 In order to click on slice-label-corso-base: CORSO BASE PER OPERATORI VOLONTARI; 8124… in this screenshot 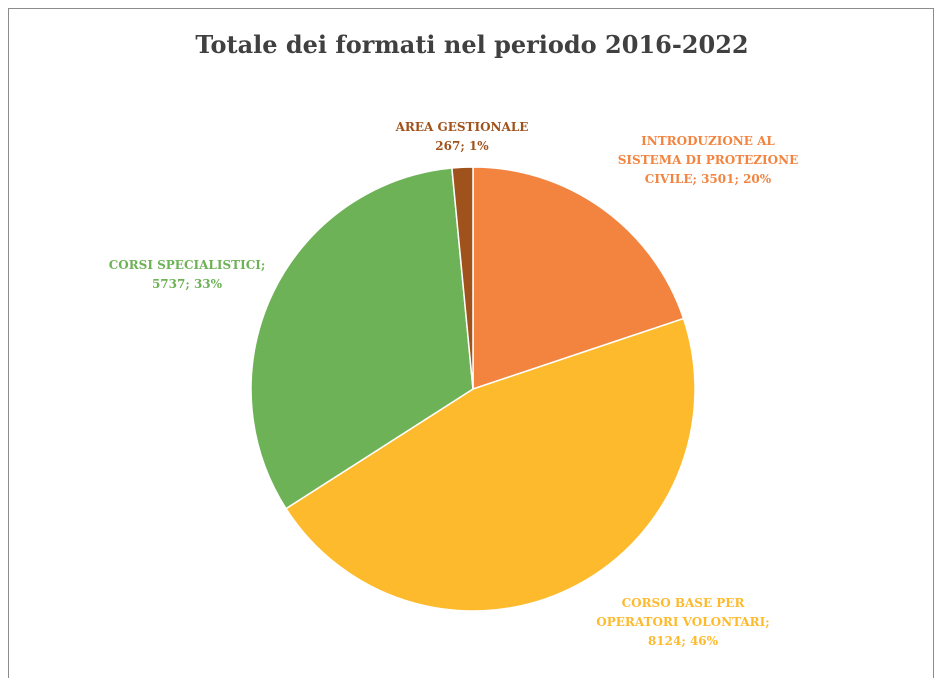, I will do `click(683, 622)`.